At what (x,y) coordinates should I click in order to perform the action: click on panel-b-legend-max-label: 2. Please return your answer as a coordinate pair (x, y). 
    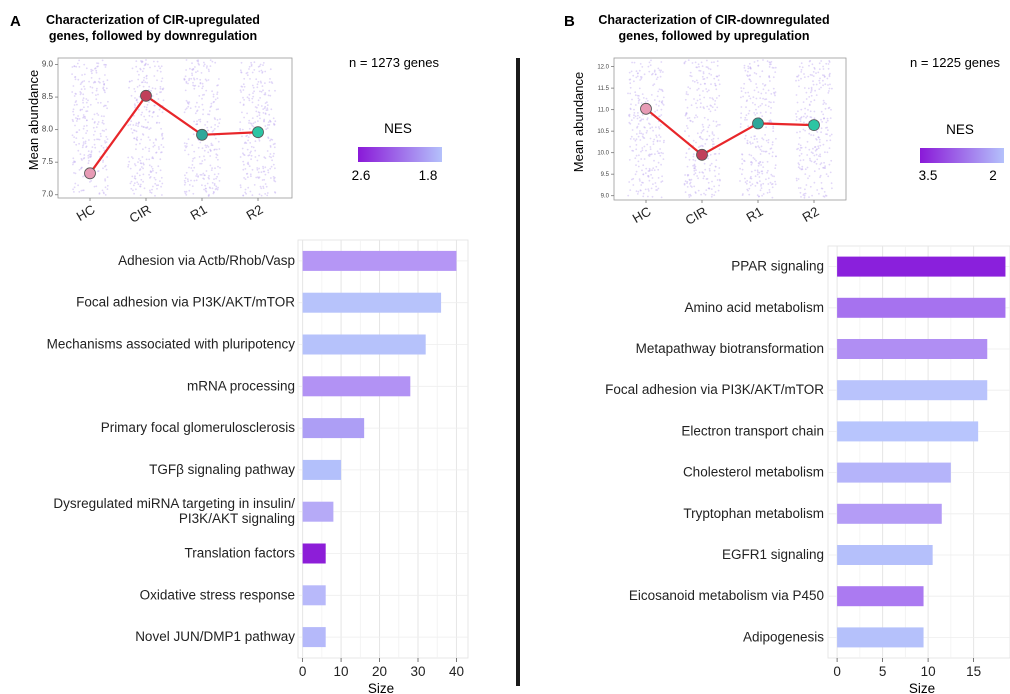
    Looking at the image, I should click on (993, 175).